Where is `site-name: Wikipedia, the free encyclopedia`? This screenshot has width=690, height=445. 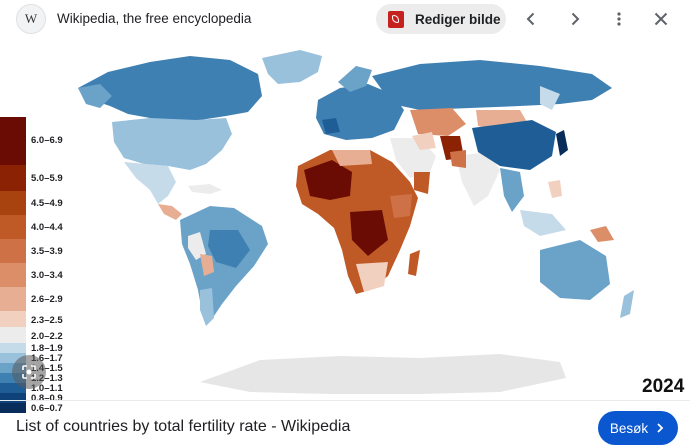 site-name: Wikipedia, the free encyclopedia is located at coordinates (154, 18).